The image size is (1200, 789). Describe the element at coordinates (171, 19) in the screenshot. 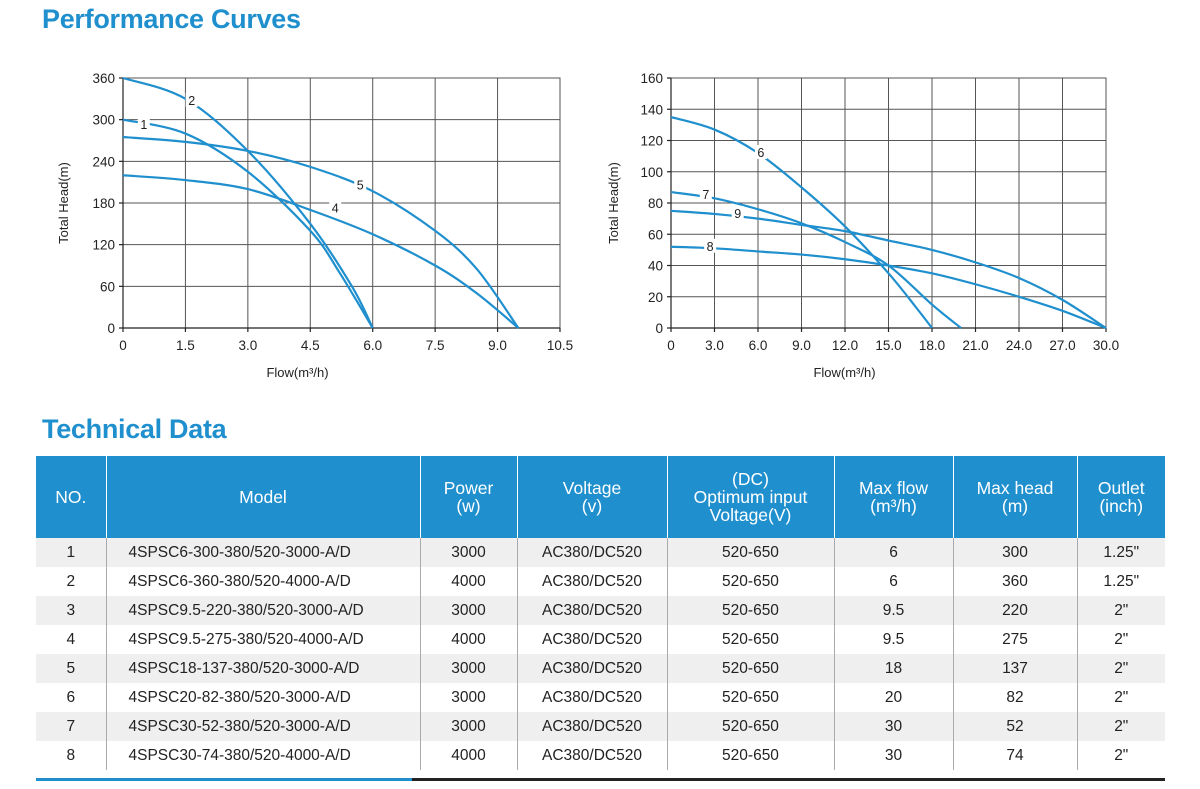

I see `performance-curves-title: Performance Curves` at that location.